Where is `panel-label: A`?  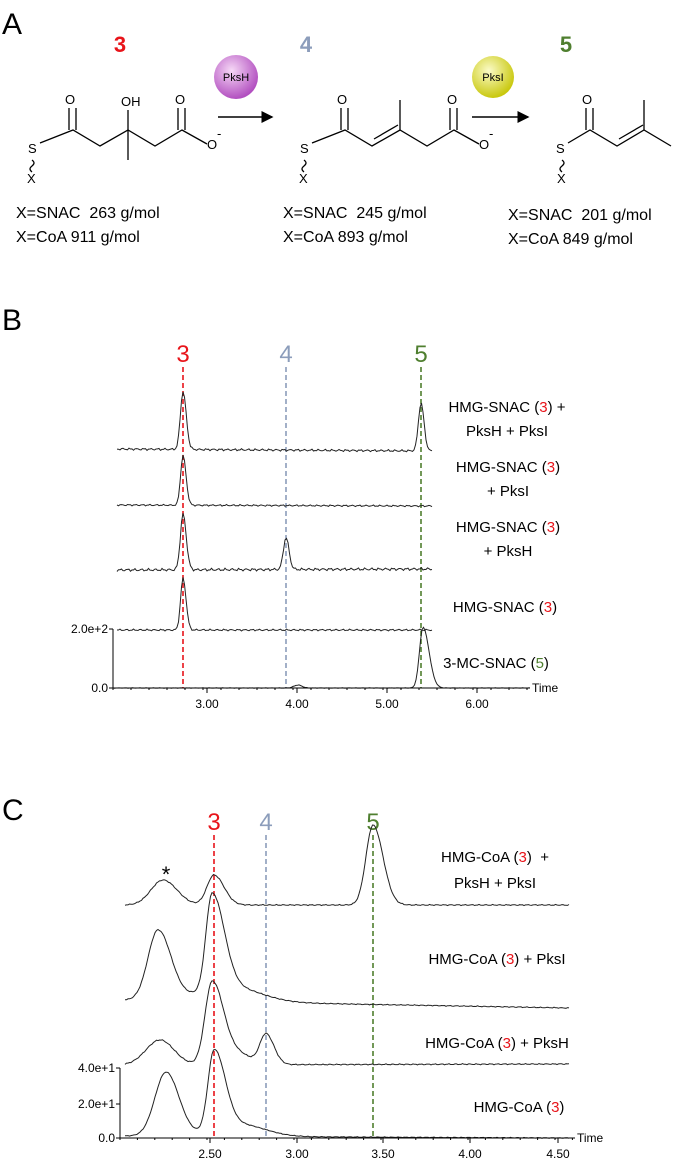 panel-label: A is located at coordinates (12, 24).